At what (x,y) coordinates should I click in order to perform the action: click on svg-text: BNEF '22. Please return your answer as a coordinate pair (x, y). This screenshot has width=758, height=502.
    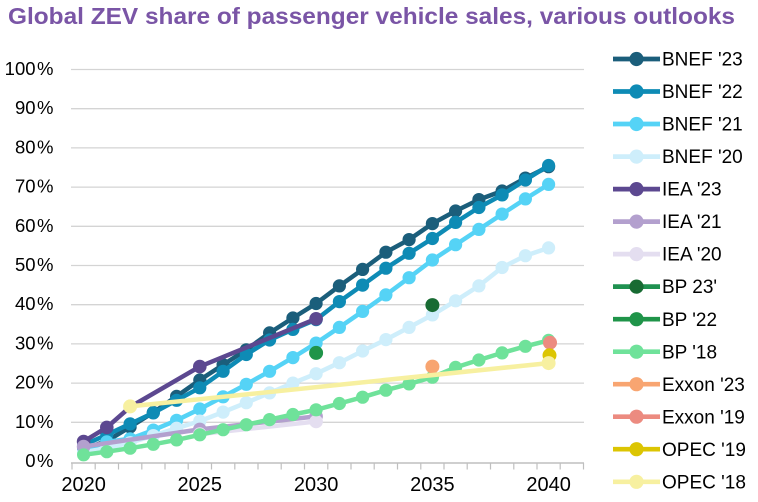
    Looking at the image, I should click on (702, 92).